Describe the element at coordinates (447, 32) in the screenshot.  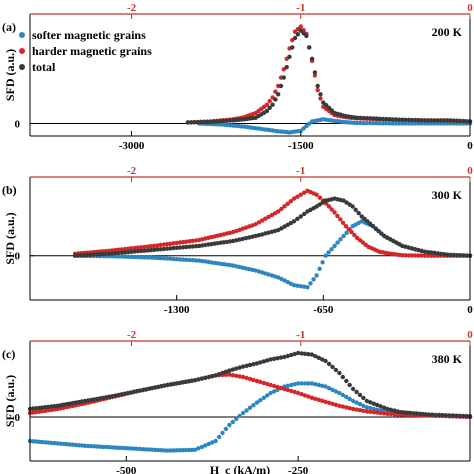
I see `temperature-label: 200 K` at that location.